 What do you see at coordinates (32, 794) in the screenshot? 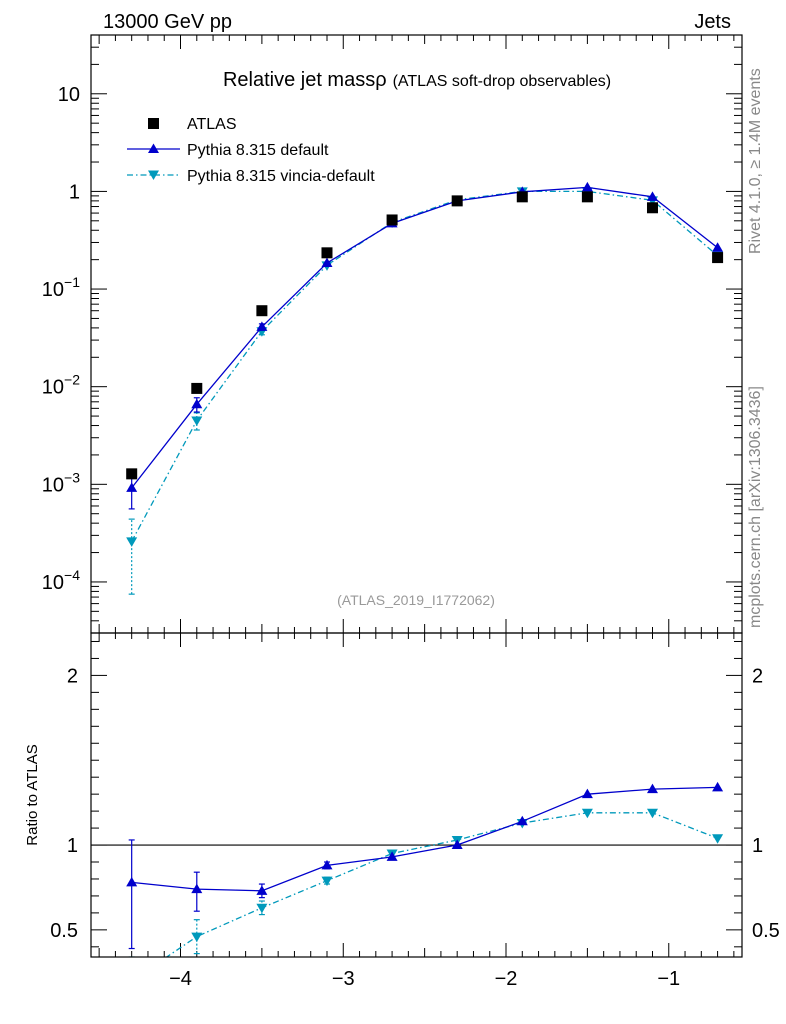
I see `ratio-ylabel: Ratio to ATLAS` at bounding box center [32, 794].